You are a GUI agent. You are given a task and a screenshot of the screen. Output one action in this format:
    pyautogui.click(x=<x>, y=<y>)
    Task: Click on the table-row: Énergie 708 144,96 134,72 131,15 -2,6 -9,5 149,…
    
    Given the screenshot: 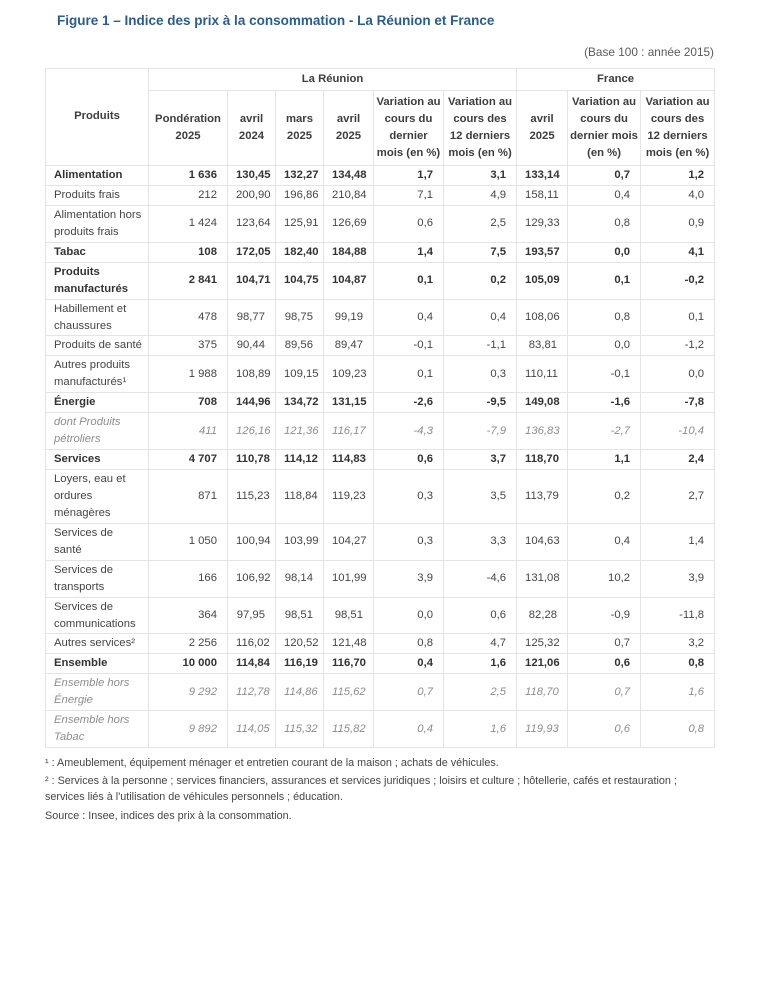 What is the action you would take?
    pyautogui.click(x=380, y=403)
    